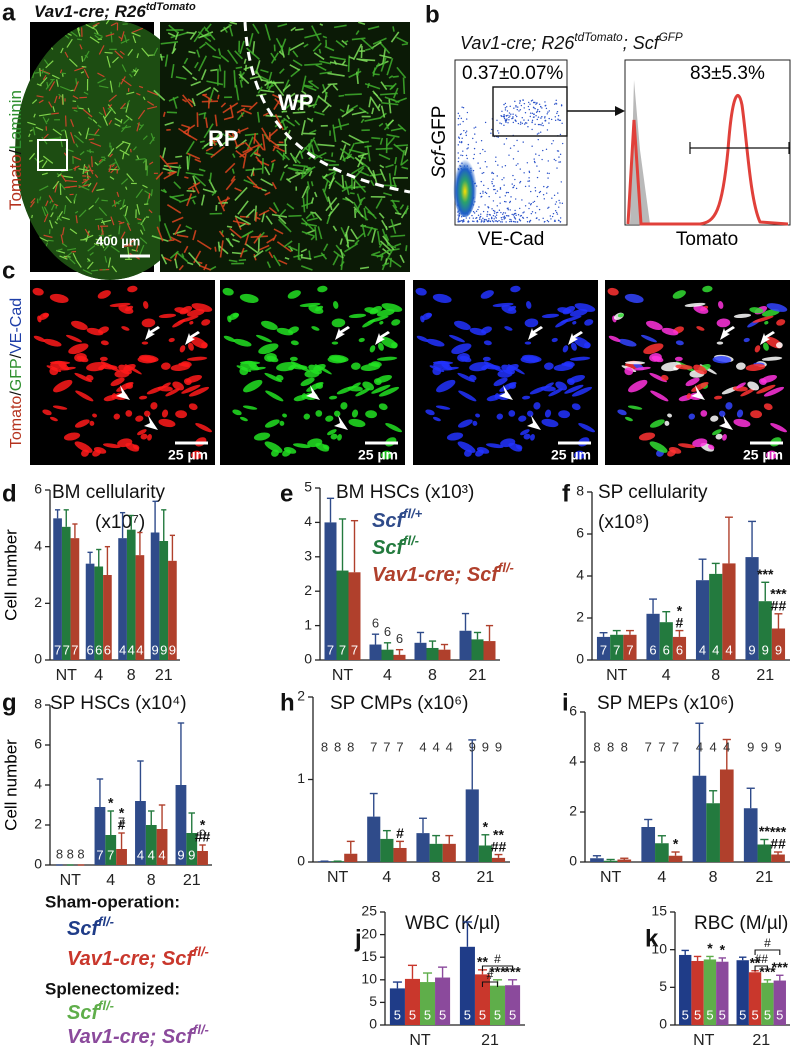 The height and width of the screenshot is (1048, 795). Describe the element at coordinates (80, 853) in the screenshot. I see `n-label: 8` at that location.